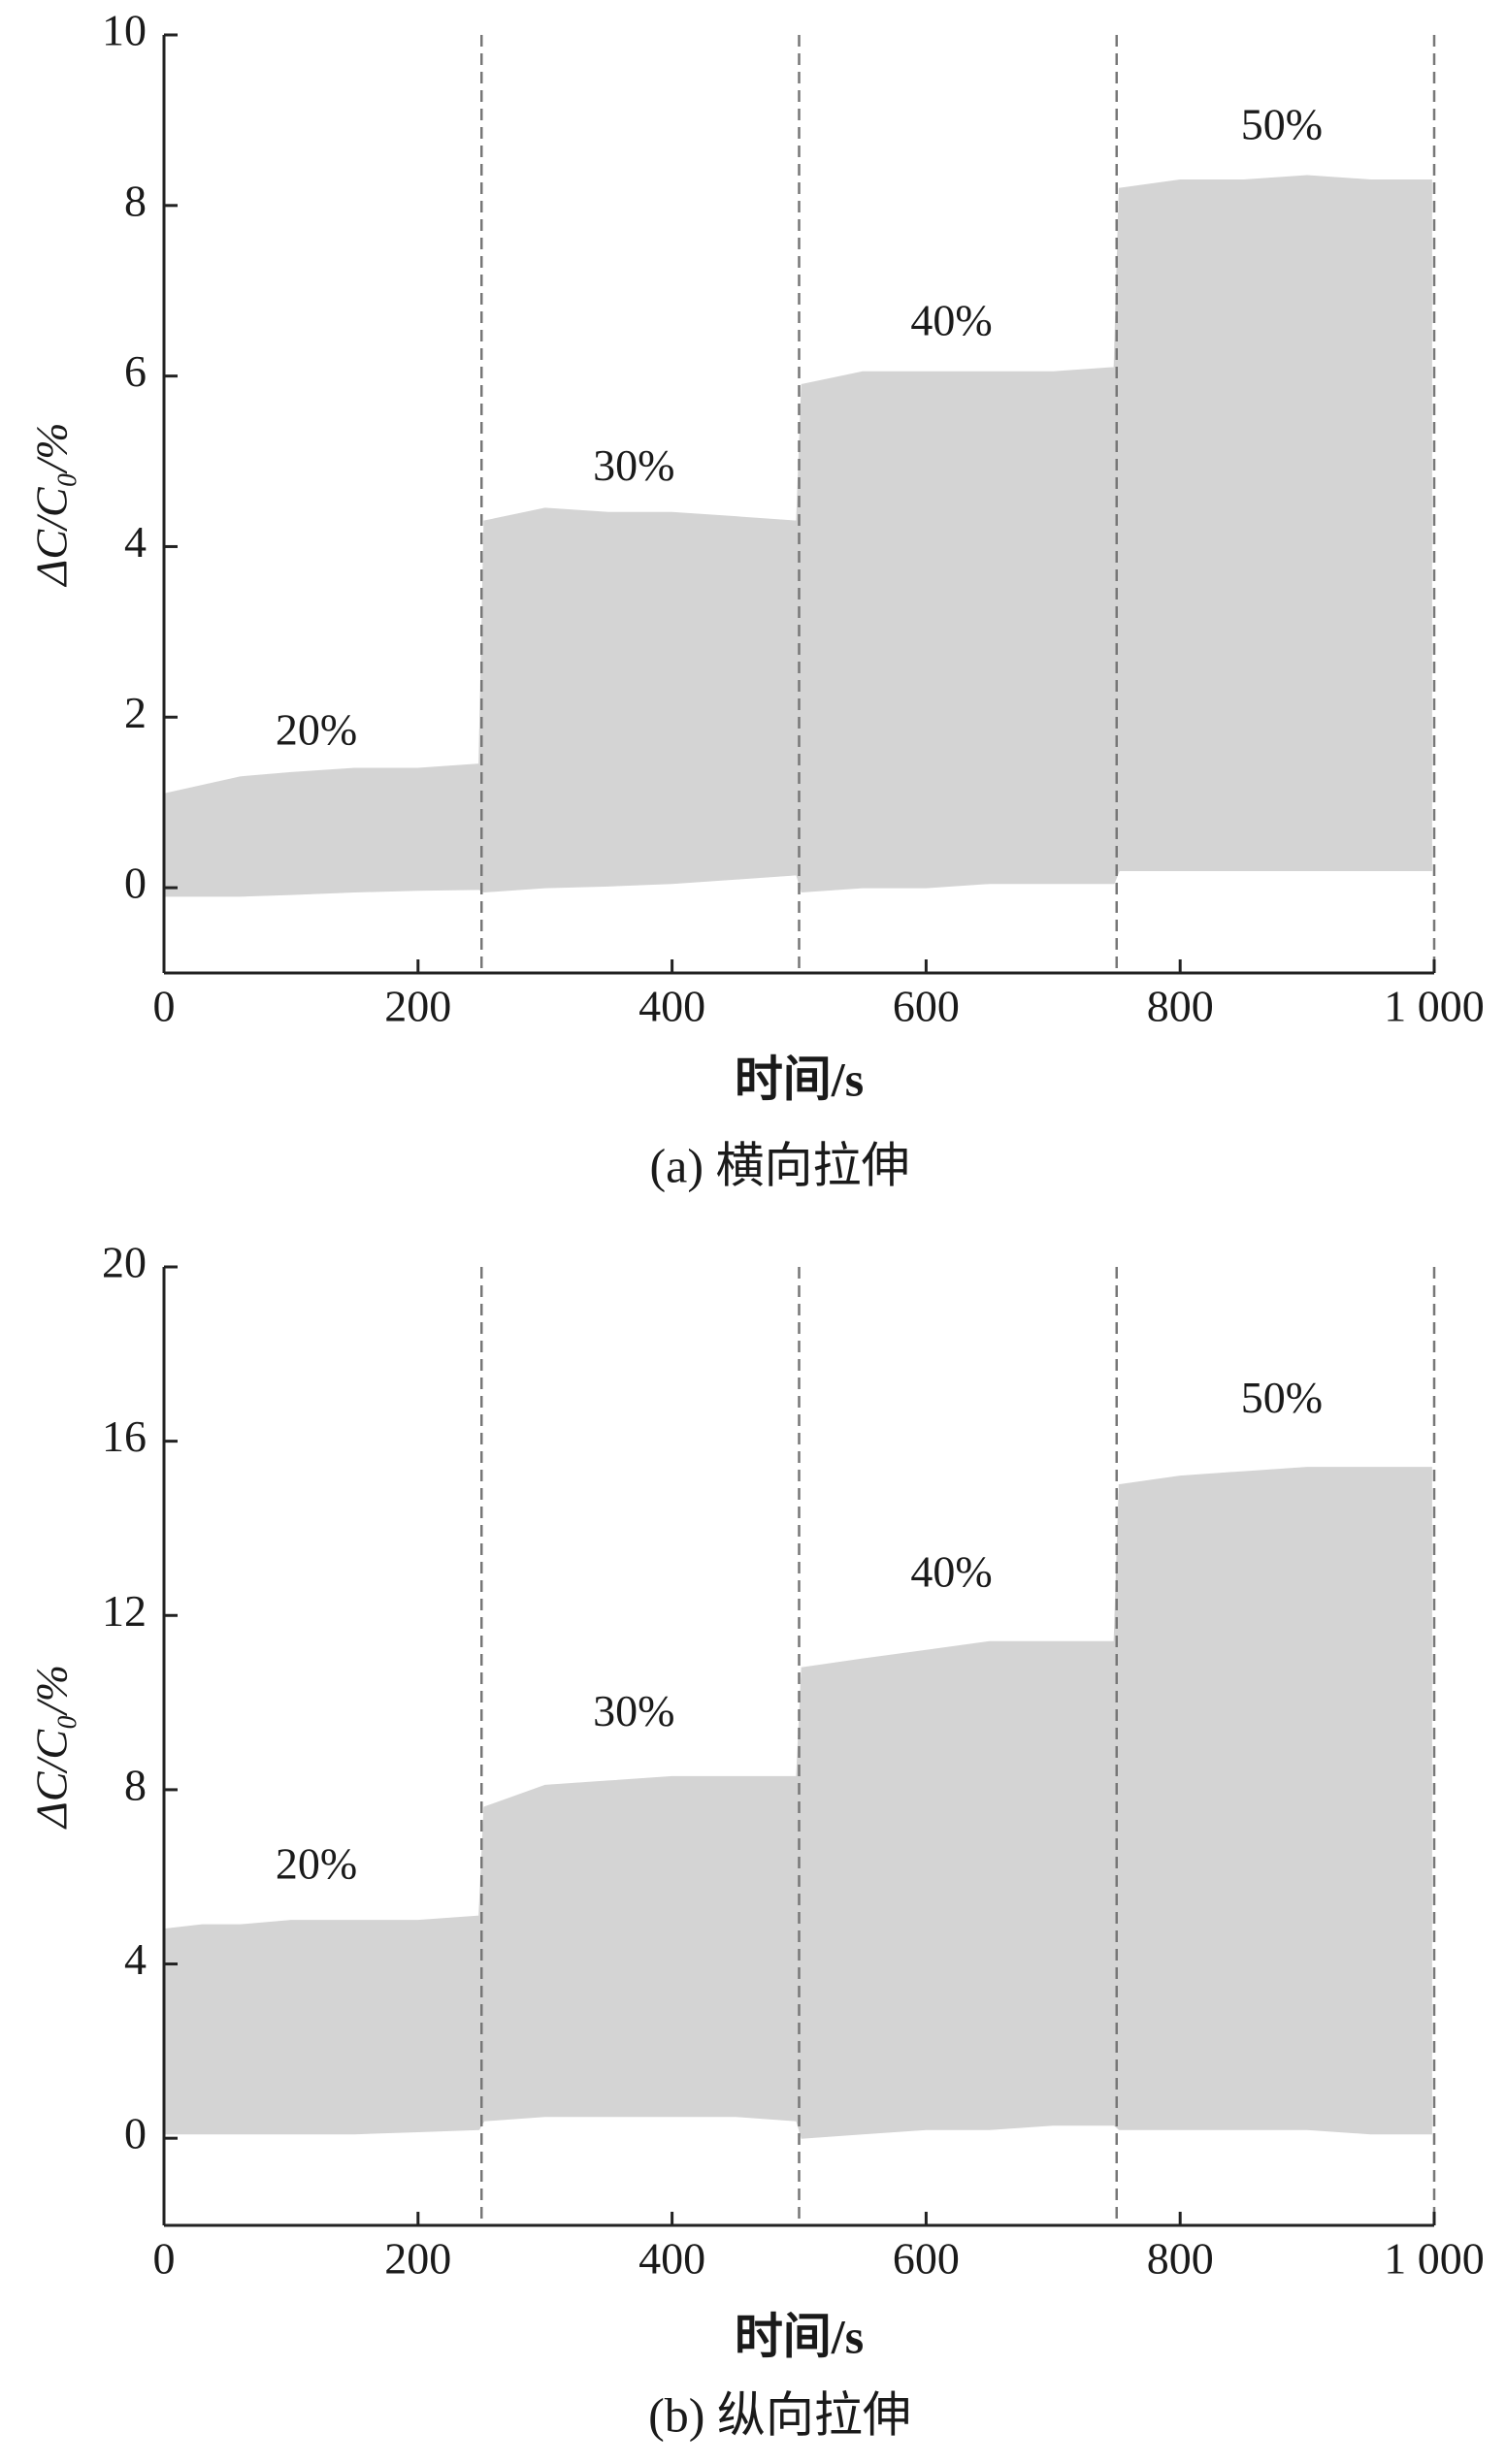 The height and width of the screenshot is (2464, 1506). What do you see at coordinates (124, 1263) in the screenshot?
I see `y-tick-label: 20` at bounding box center [124, 1263].